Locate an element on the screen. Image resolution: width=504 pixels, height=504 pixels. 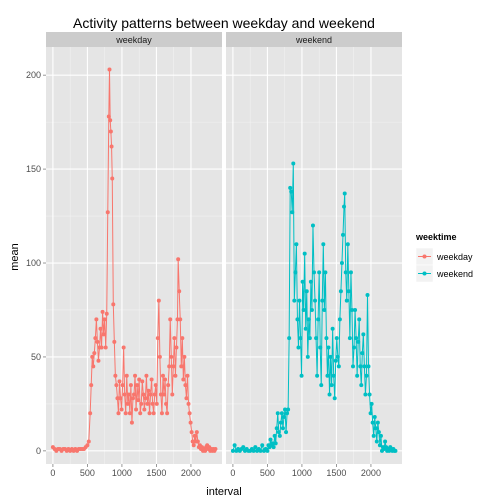
legend-label-weekend: weekend is located at coordinates (454, 274).